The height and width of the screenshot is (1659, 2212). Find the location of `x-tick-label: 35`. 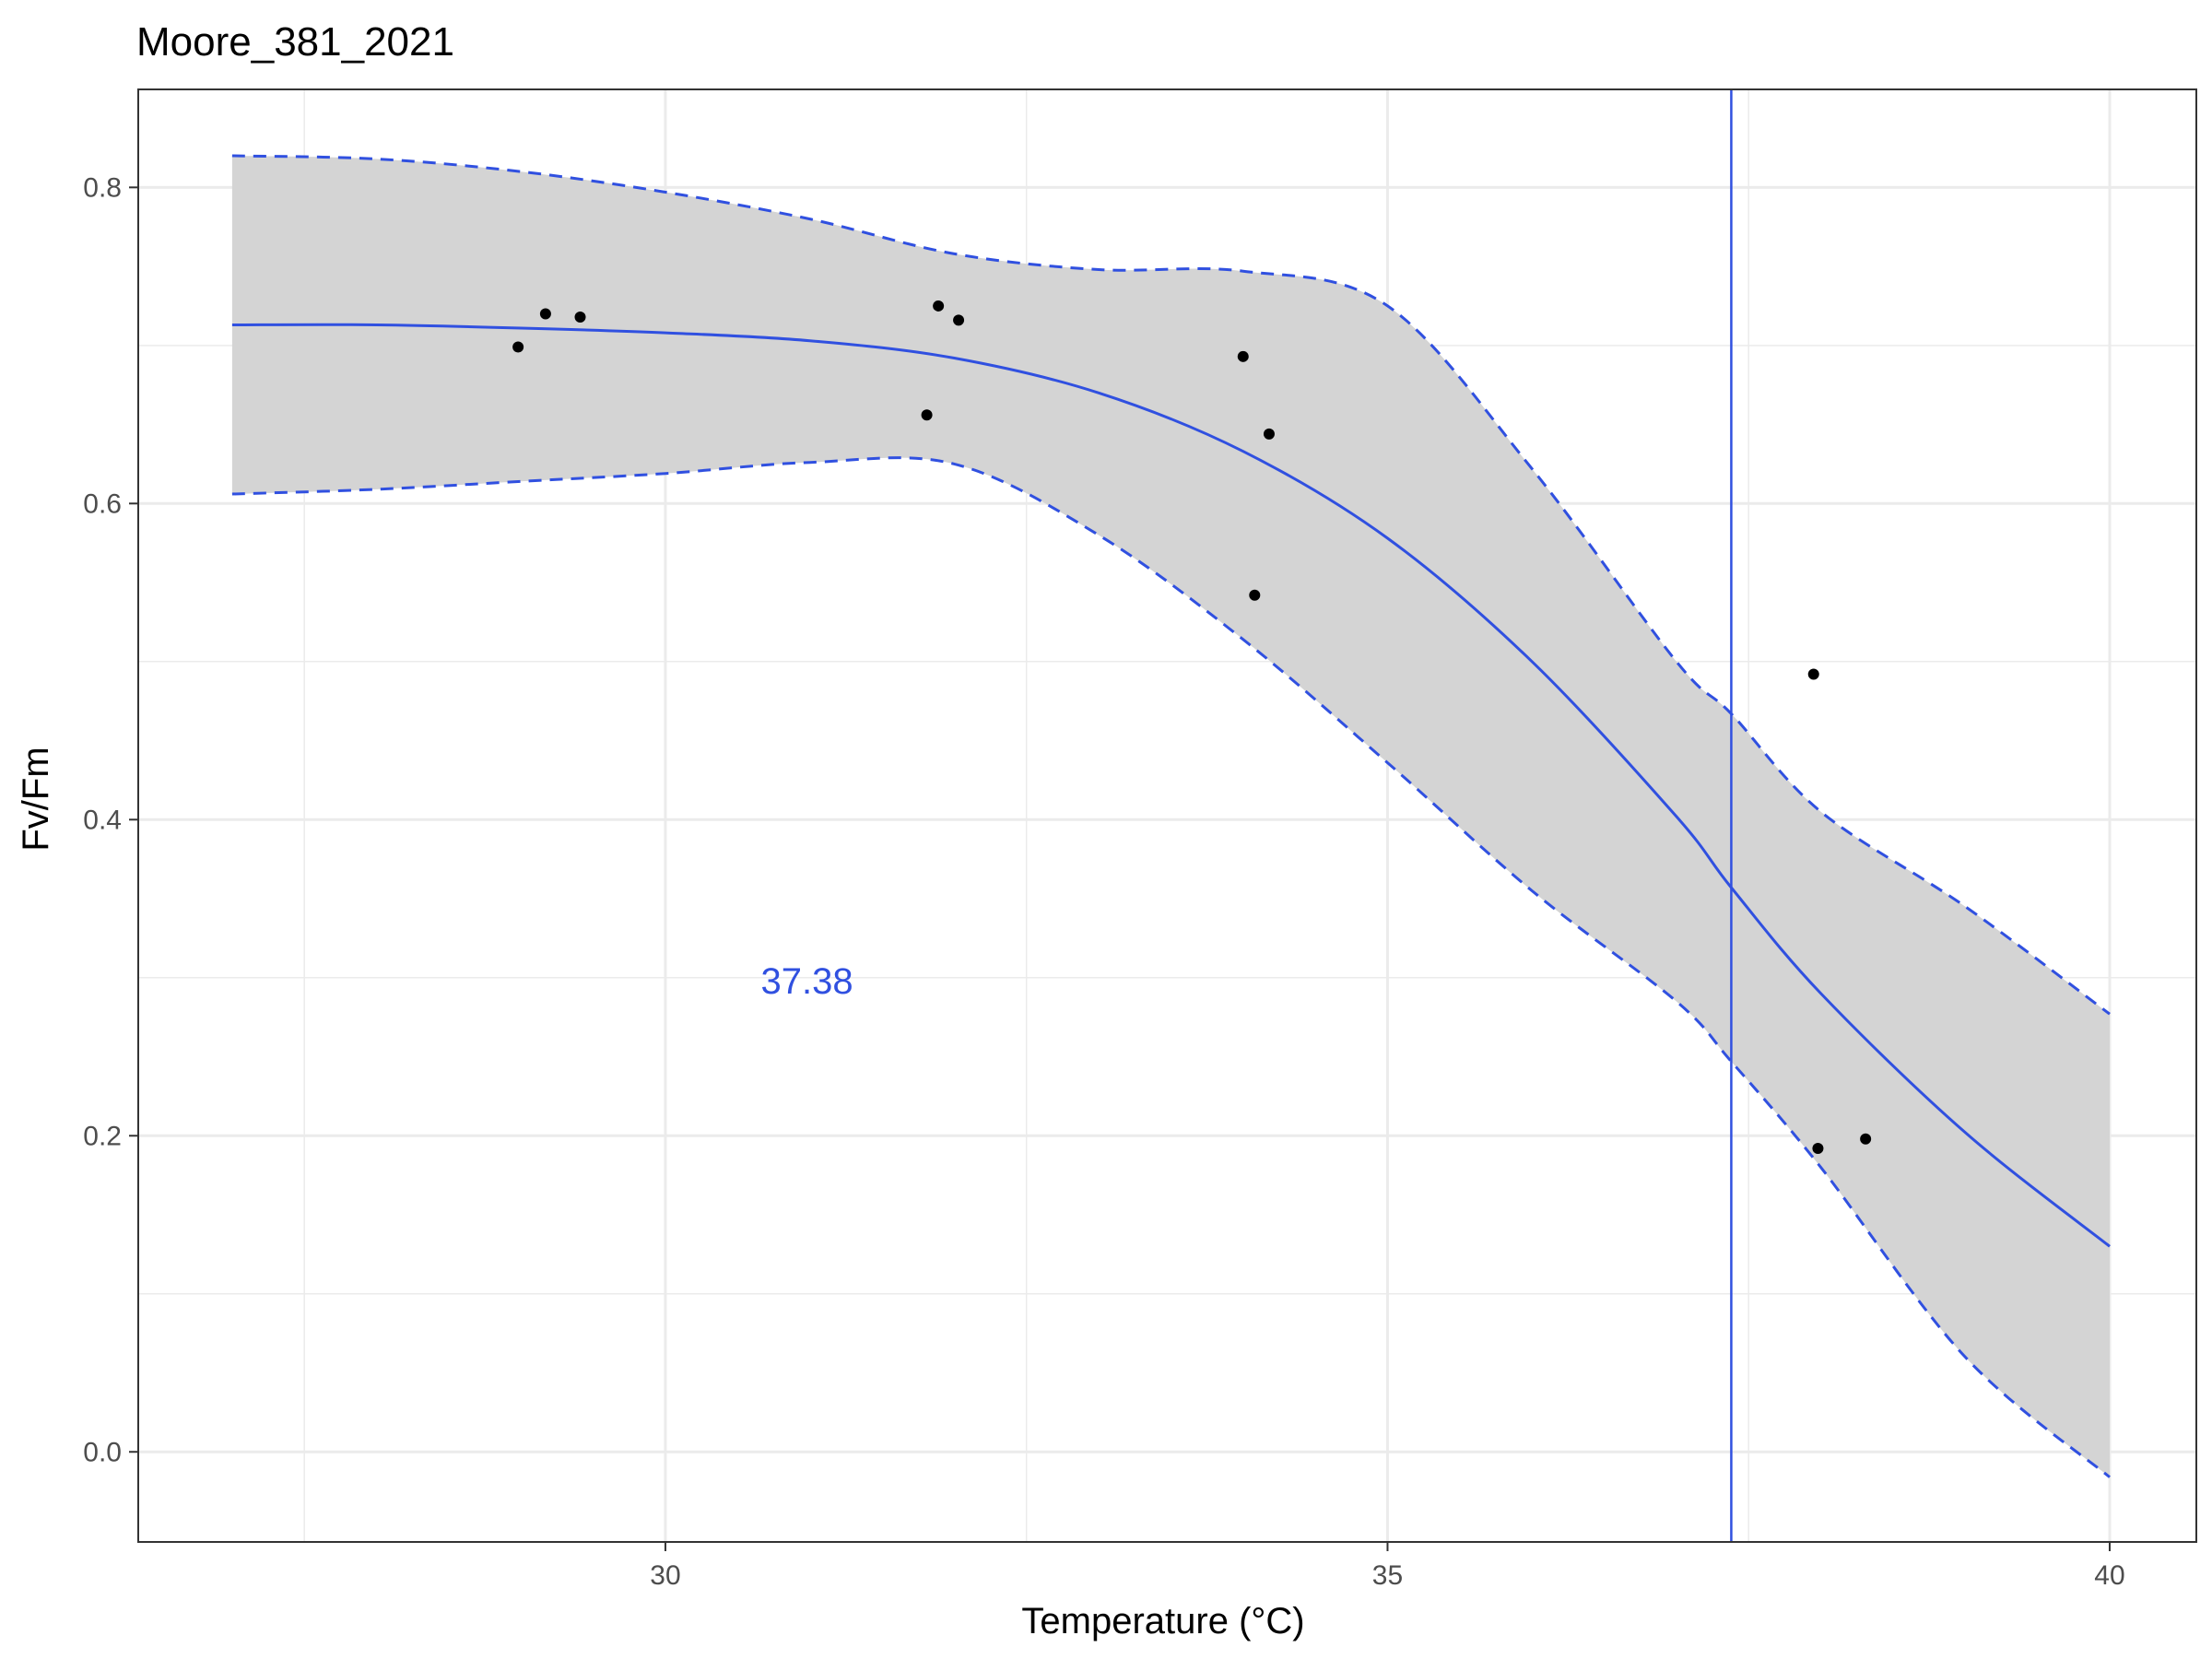

x-tick-label: 35 is located at coordinates (1387, 1575).